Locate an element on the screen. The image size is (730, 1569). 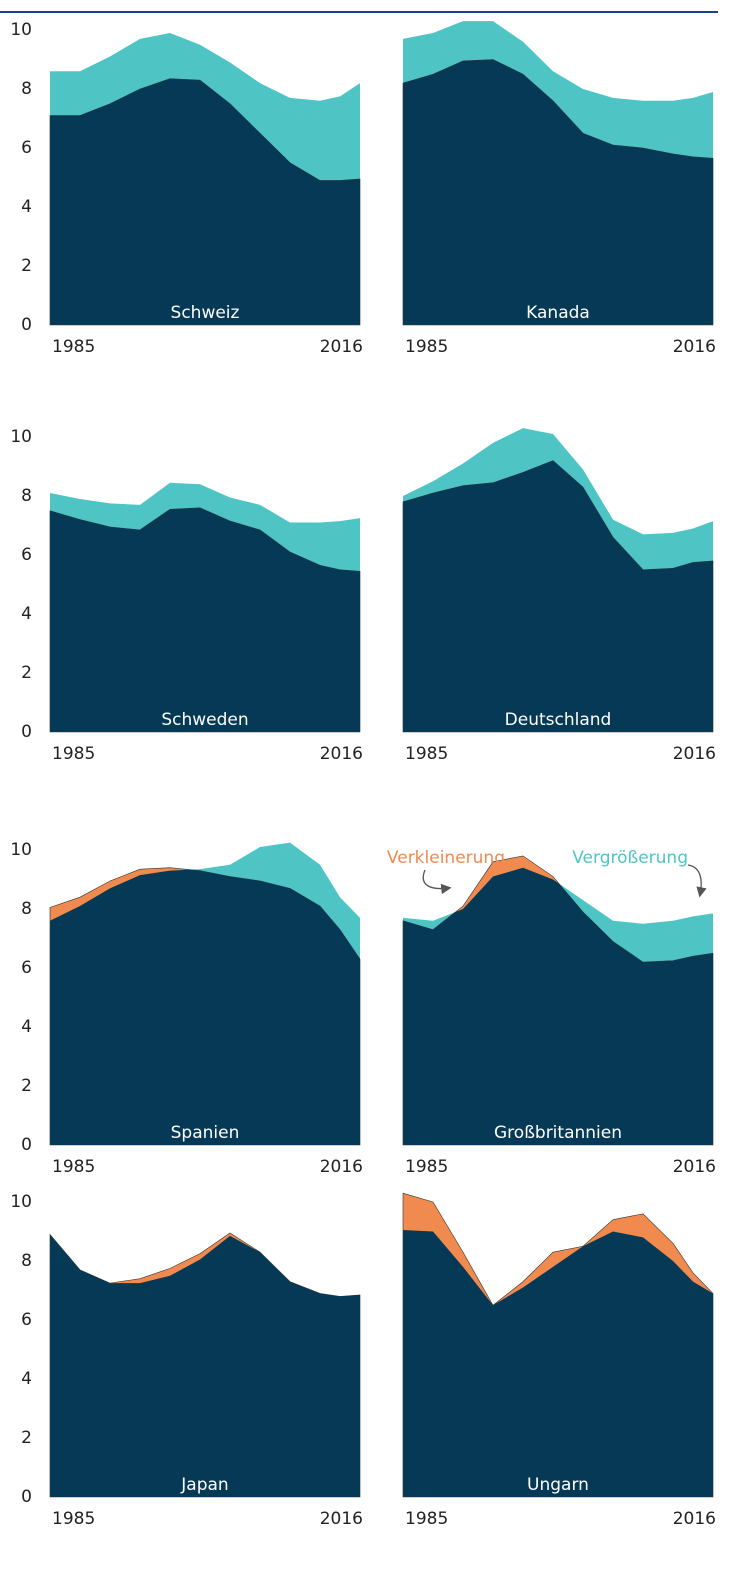
panel-title: Schweiz is located at coordinates (205, 313).